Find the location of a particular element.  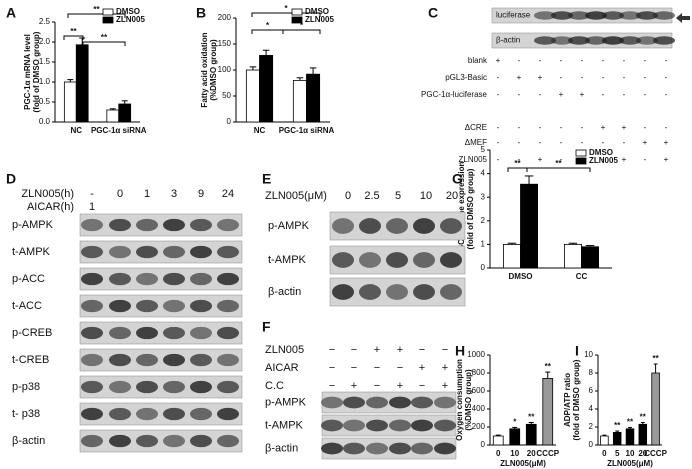

y-tick-label: 1 is located at coordinates (483, 244).